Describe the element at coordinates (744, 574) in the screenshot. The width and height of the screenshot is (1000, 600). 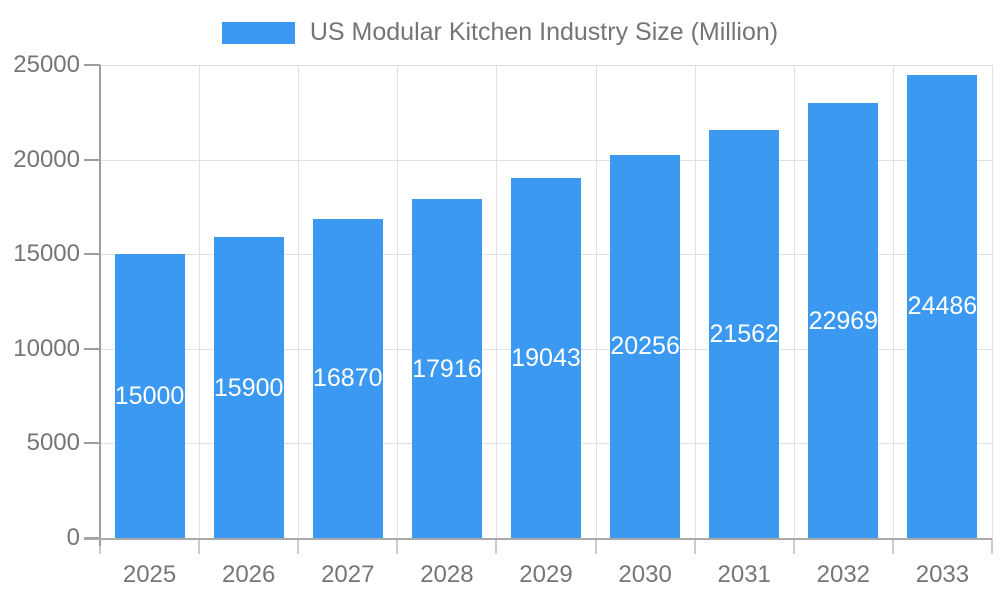
I see `x-axis-label: 2031` at that location.